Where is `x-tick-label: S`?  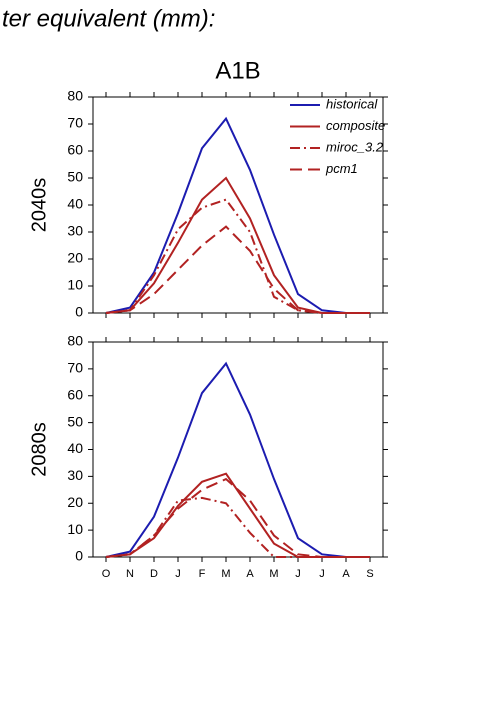 x-tick-label: S is located at coordinates (369, 574).